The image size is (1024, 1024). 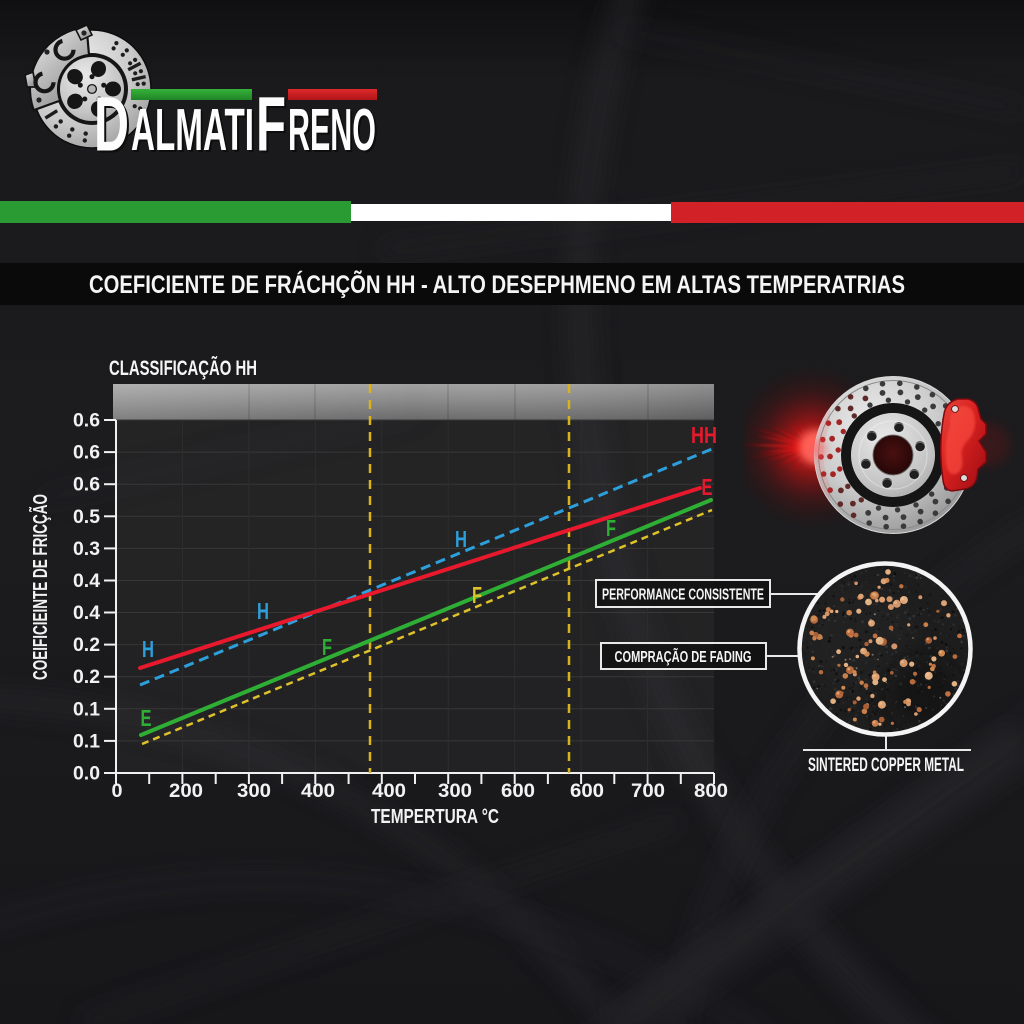 What do you see at coordinates (86, 517) in the screenshot?
I see `svg-text: 0.5` at bounding box center [86, 517].